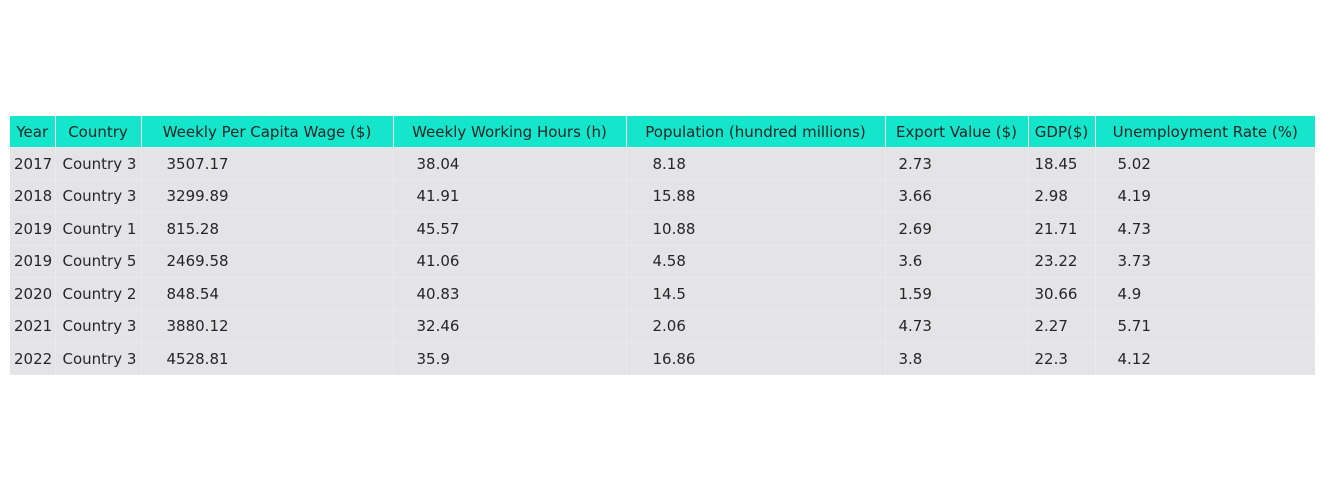 The width and height of the screenshot is (1323, 484). I want to click on table-cell: 3507.17, so click(267, 163).